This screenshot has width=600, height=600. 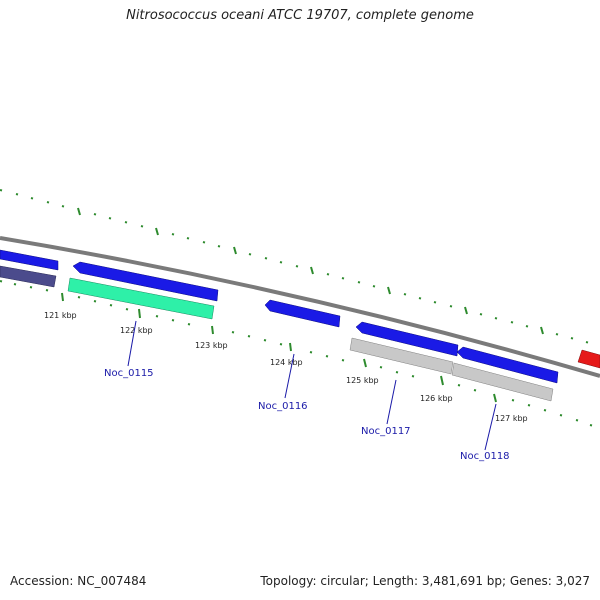 What do you see at coordinates (485, 456) in the screenshot?
I see `gene-label: Noc_0118` at bounding box center [485, 456].